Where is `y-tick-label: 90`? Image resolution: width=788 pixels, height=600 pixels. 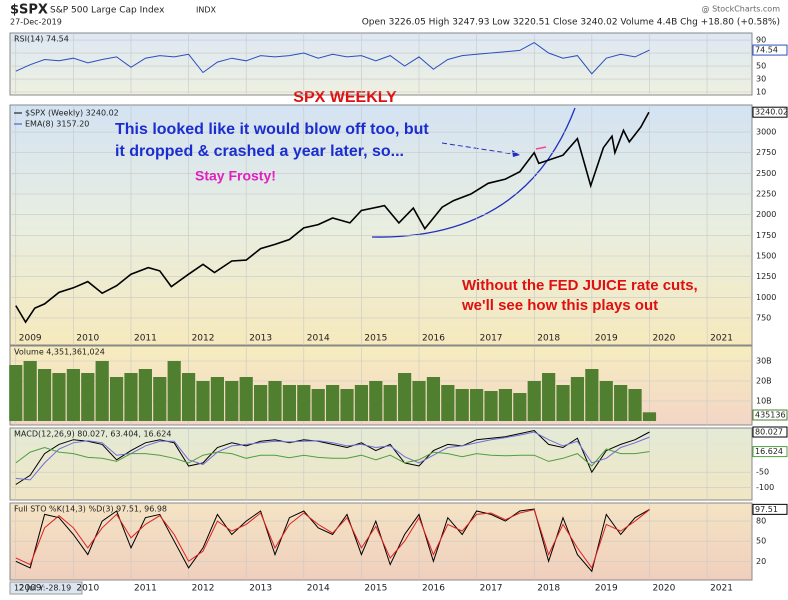
y-tick-label: 90 is located at coordinates (761, 40).